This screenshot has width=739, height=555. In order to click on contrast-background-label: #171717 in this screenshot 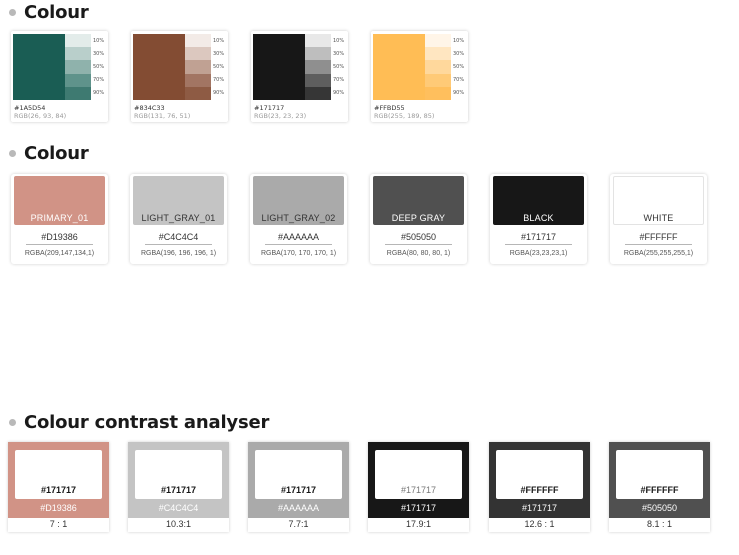, I will do `click(539, 508)`.